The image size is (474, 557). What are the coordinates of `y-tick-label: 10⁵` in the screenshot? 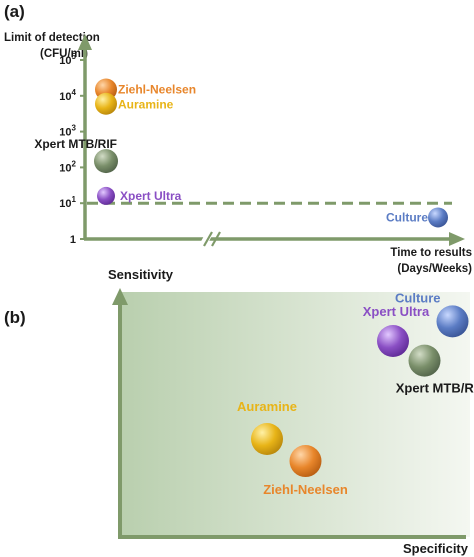 It's located at (67, 59).